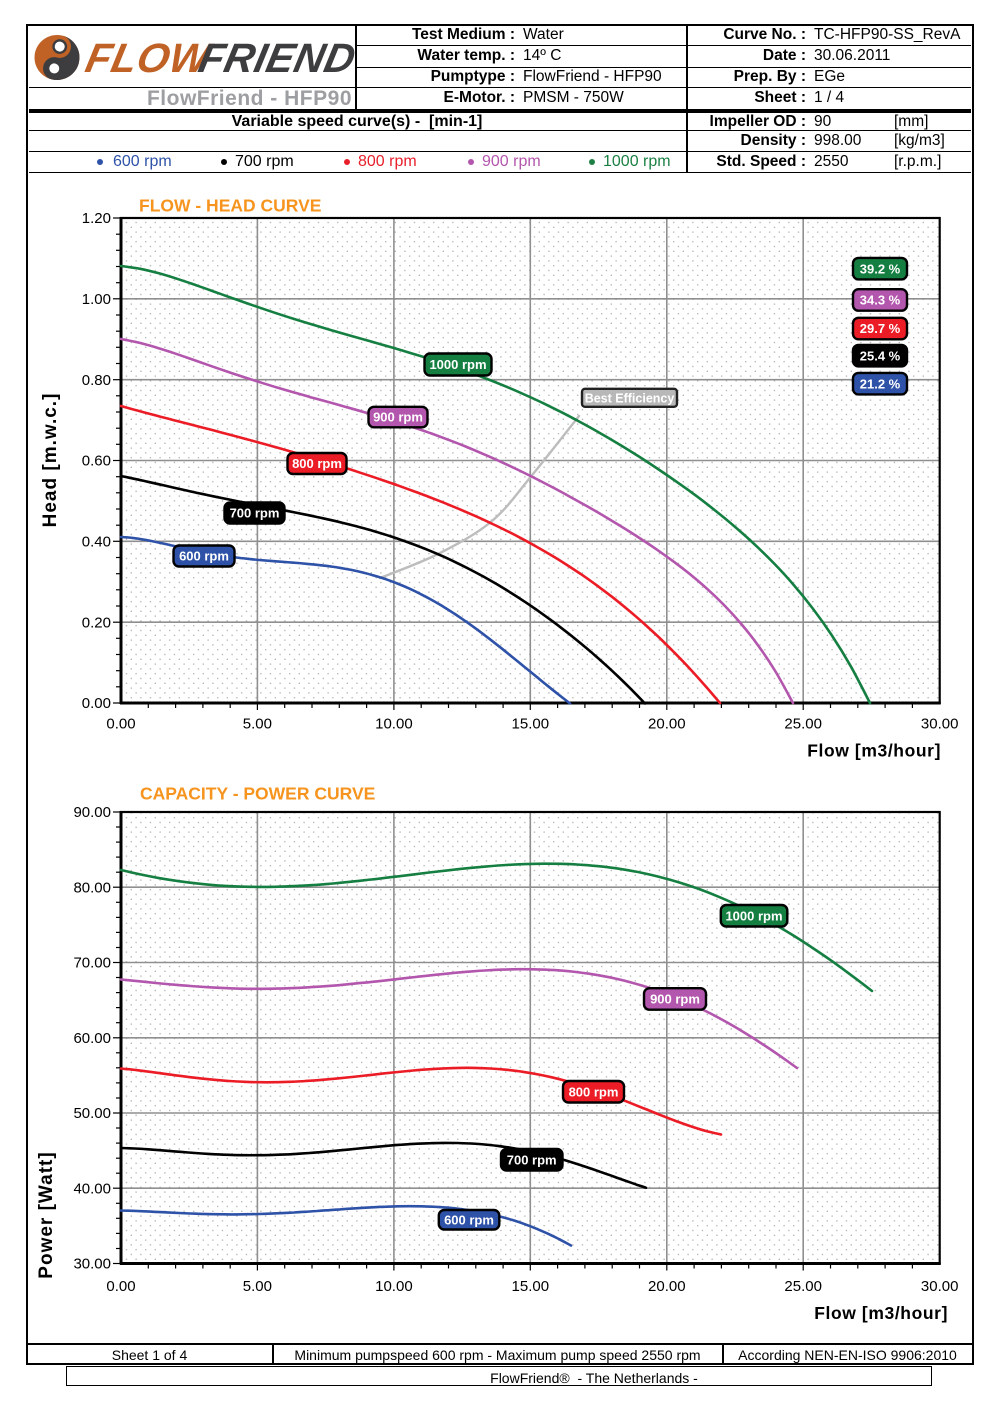 The width and height of the screenshot is (1000, 1414). Describe the element at coordinates (92, 963) in the screenshot. I see `svg-text: 70.00` at that location.